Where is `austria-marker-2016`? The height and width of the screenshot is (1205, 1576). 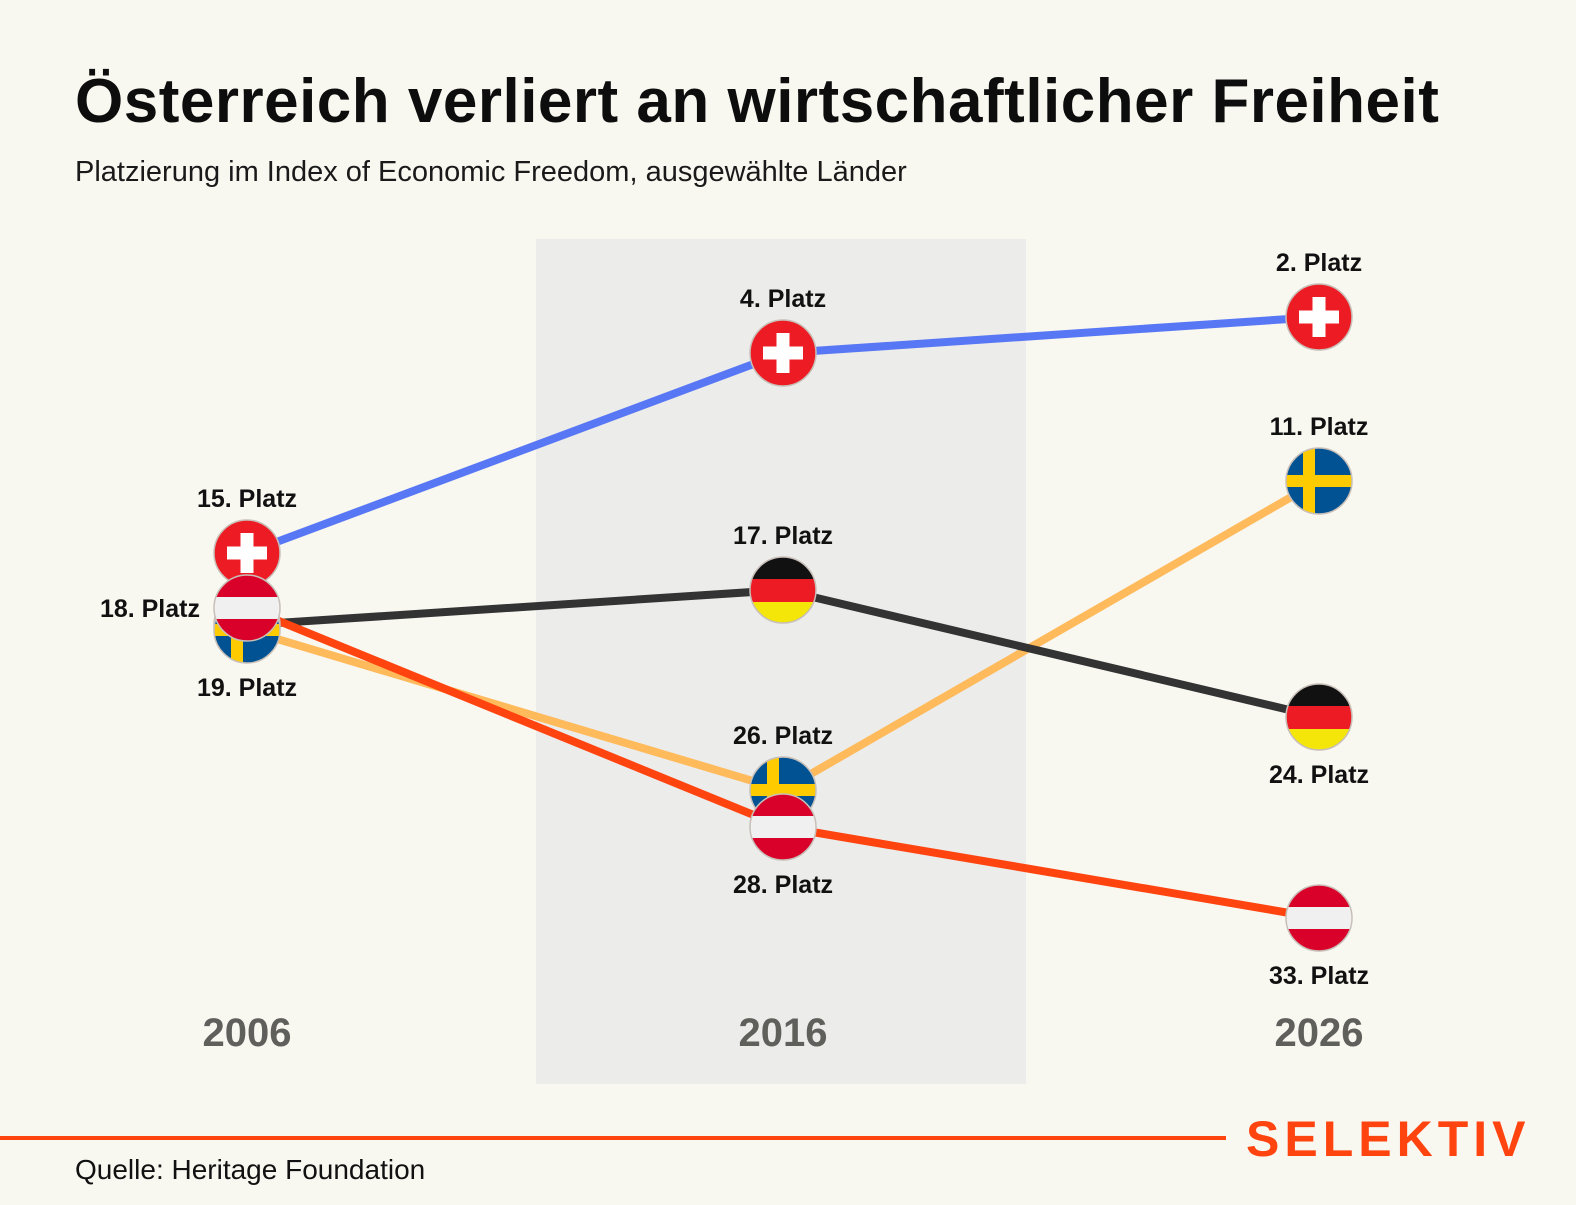 austria-marker-2016 is located at coordinates (783, 827).